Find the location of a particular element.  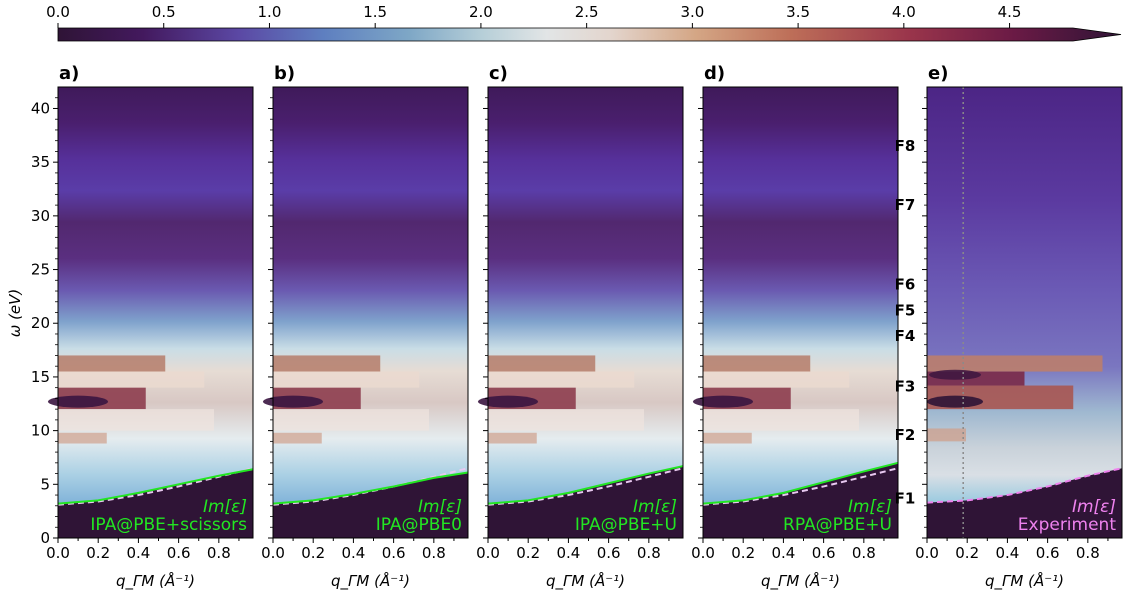

colorbar: 0.0 0.5 1.0 1.5 2.0 2.5 3.0 3.5 4.0 4.5 is located at coordinates (584, 22).